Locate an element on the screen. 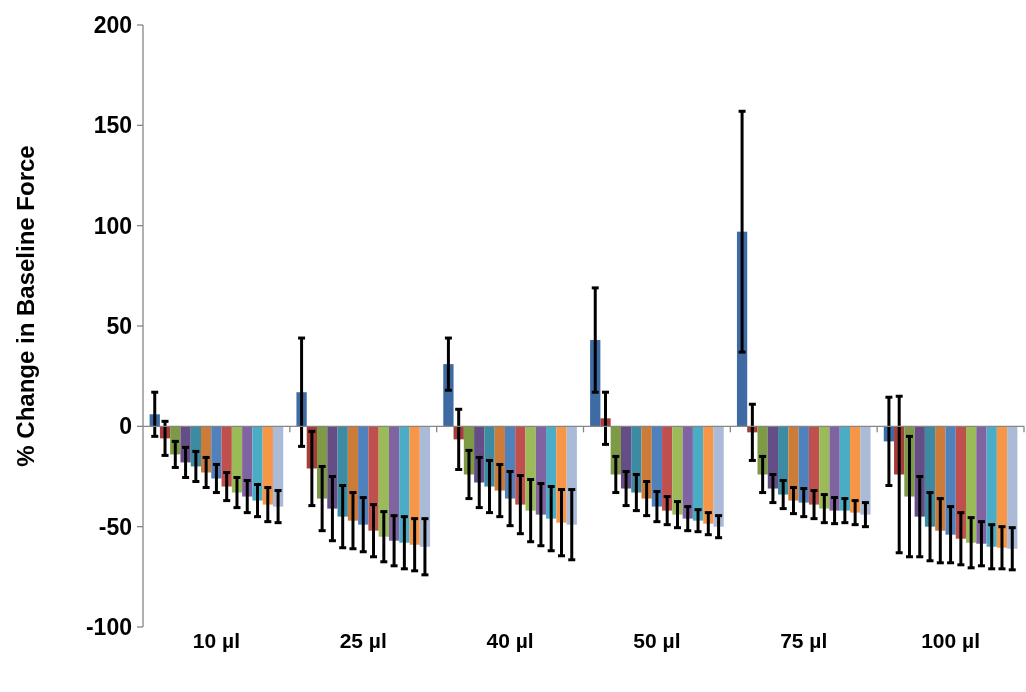 This screenshot has height=692, width=1026. y-tick-label: 100 is located at coordinates (112, 225).